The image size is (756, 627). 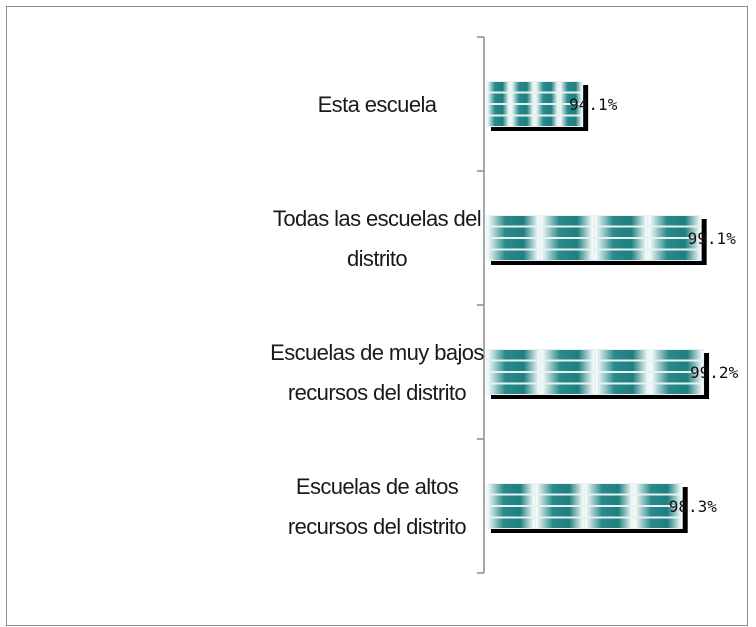 I want to click on category-label: distrito, so click(x=377, y=258).